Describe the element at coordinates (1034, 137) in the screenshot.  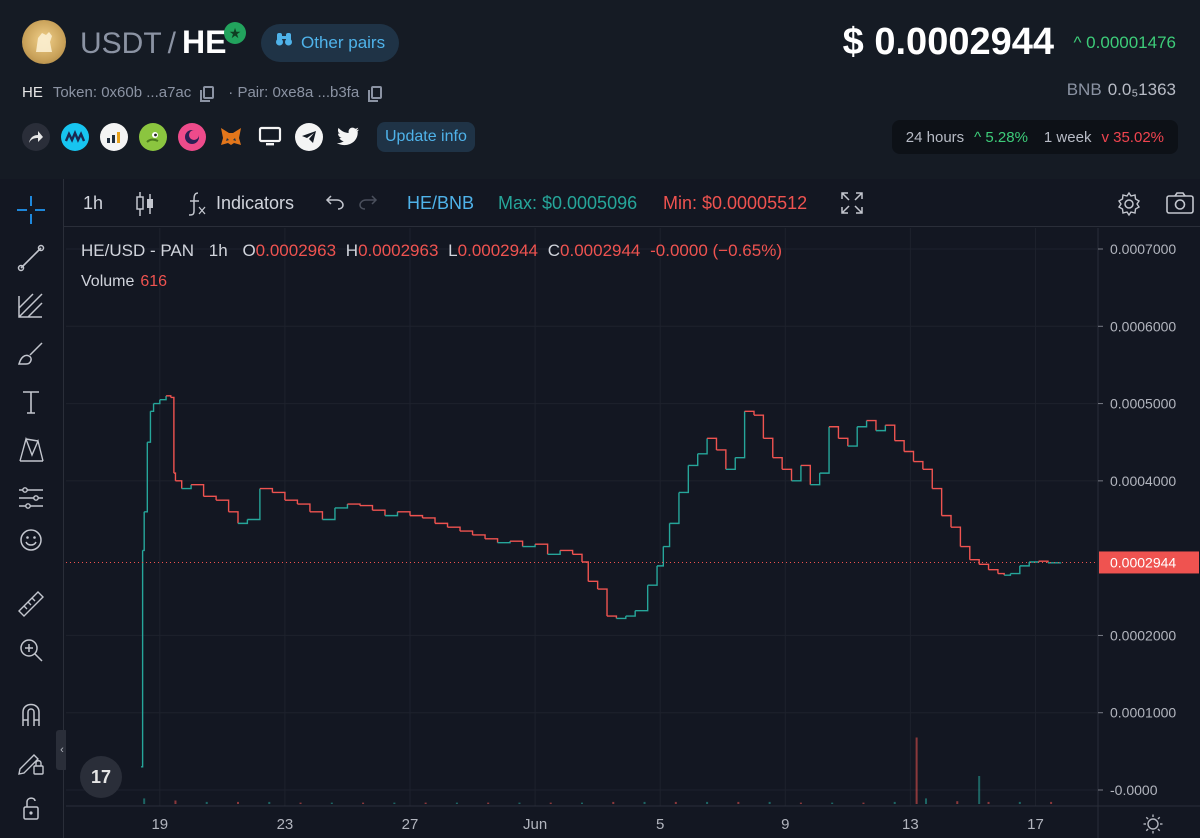
I see `period-stats: 24 hours ^ 5.28% 1 week v 35.02%` at that location.